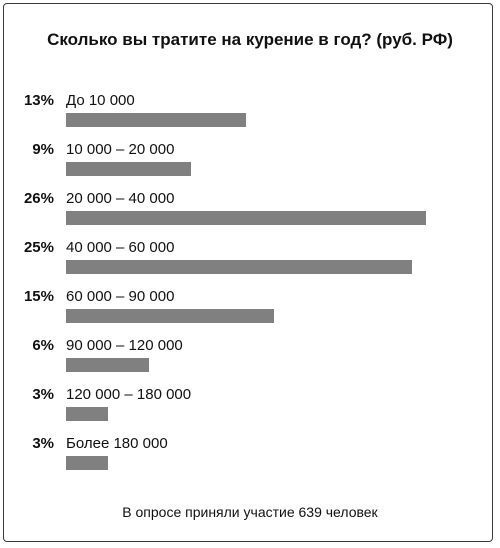 The image size is (500, 548). I want to click on category-label: 40 000 – 60 000, so click(120, 247).